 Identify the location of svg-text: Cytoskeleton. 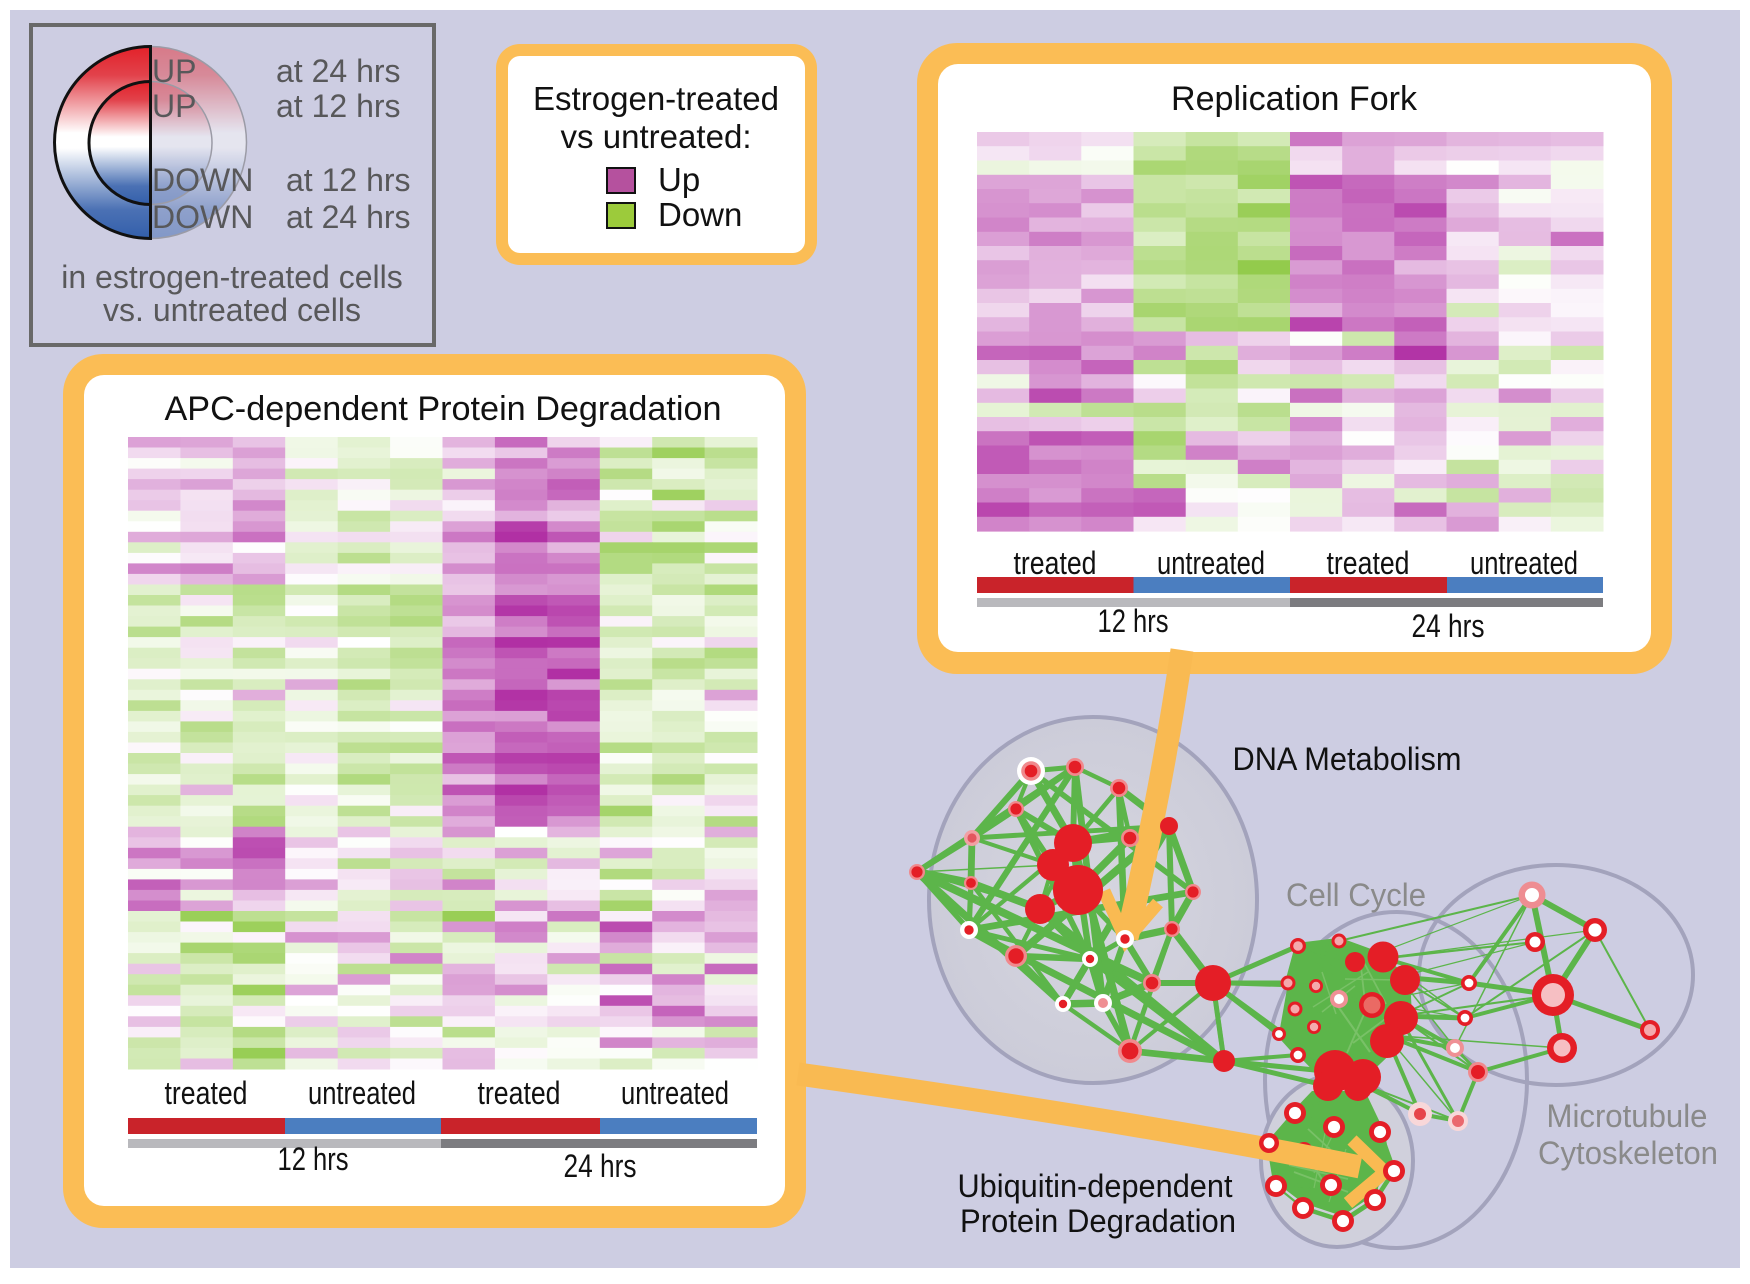
(1628, 1153).